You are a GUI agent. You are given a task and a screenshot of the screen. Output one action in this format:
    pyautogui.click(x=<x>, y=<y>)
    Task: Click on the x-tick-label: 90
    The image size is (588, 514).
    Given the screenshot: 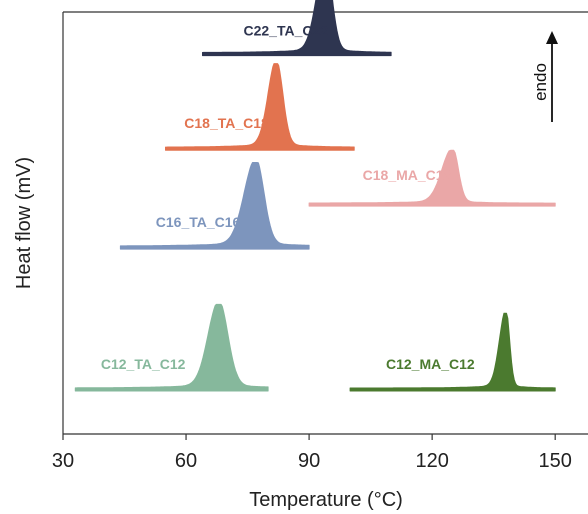 What is the action you would take?
    pyautogui.click(x=309, y=461)
    